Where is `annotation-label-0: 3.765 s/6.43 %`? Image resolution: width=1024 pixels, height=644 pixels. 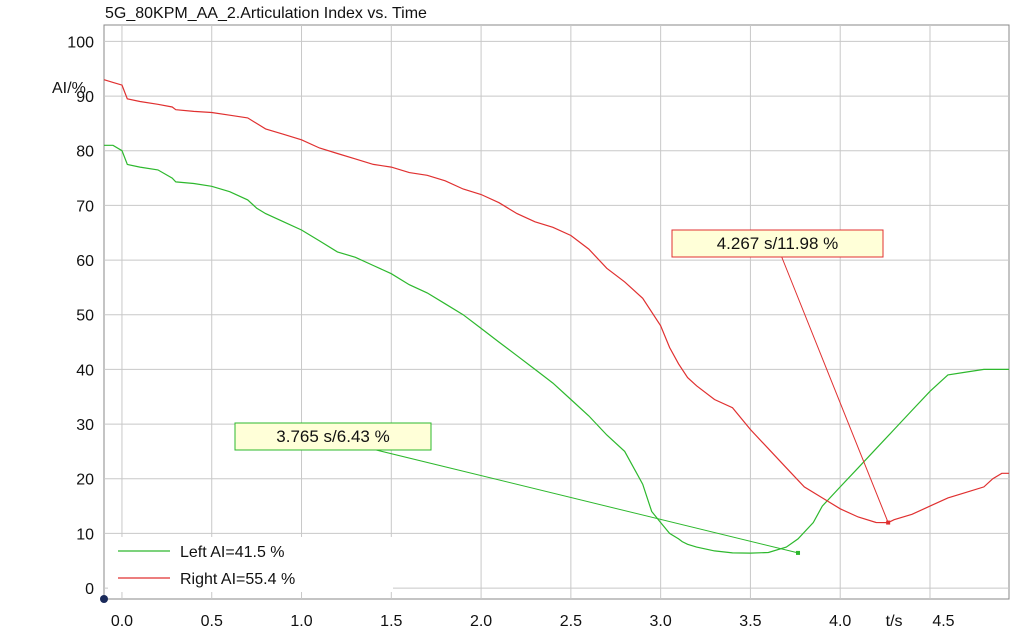
annotation-label-0: 3.765 s/6.43 % is located at coordinates (332, 436).